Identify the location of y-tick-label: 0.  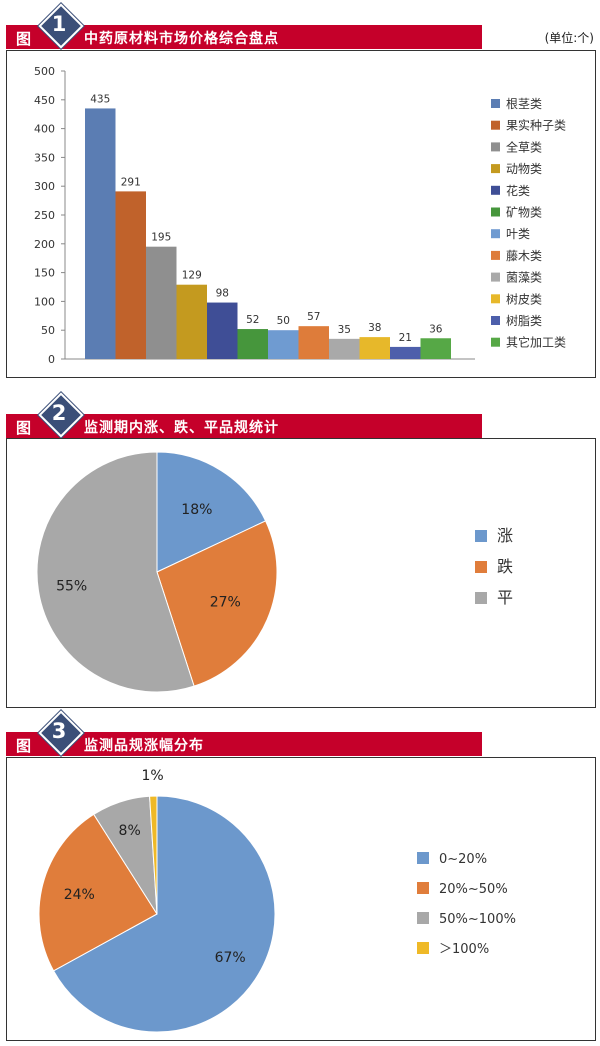
(51, 359).